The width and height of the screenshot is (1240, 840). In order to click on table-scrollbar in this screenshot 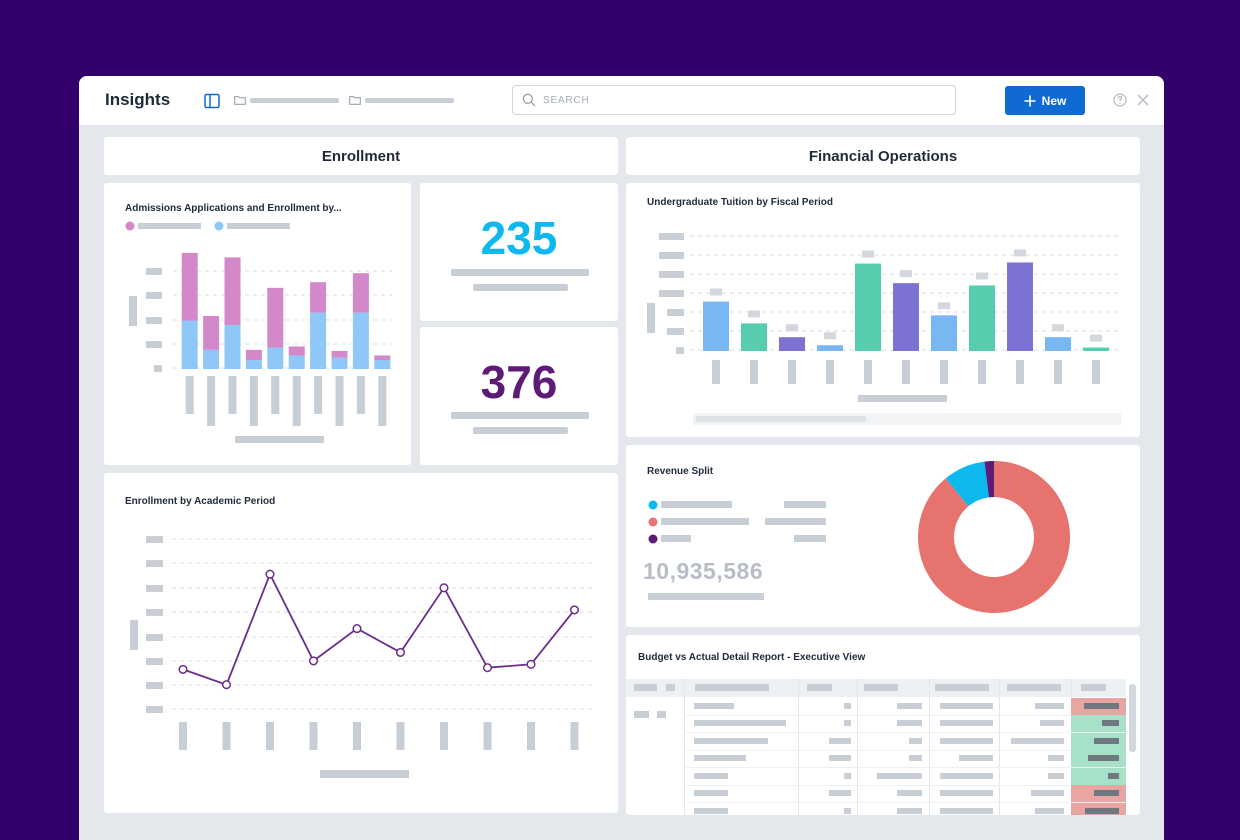, I will do `click(1132, 718)`.